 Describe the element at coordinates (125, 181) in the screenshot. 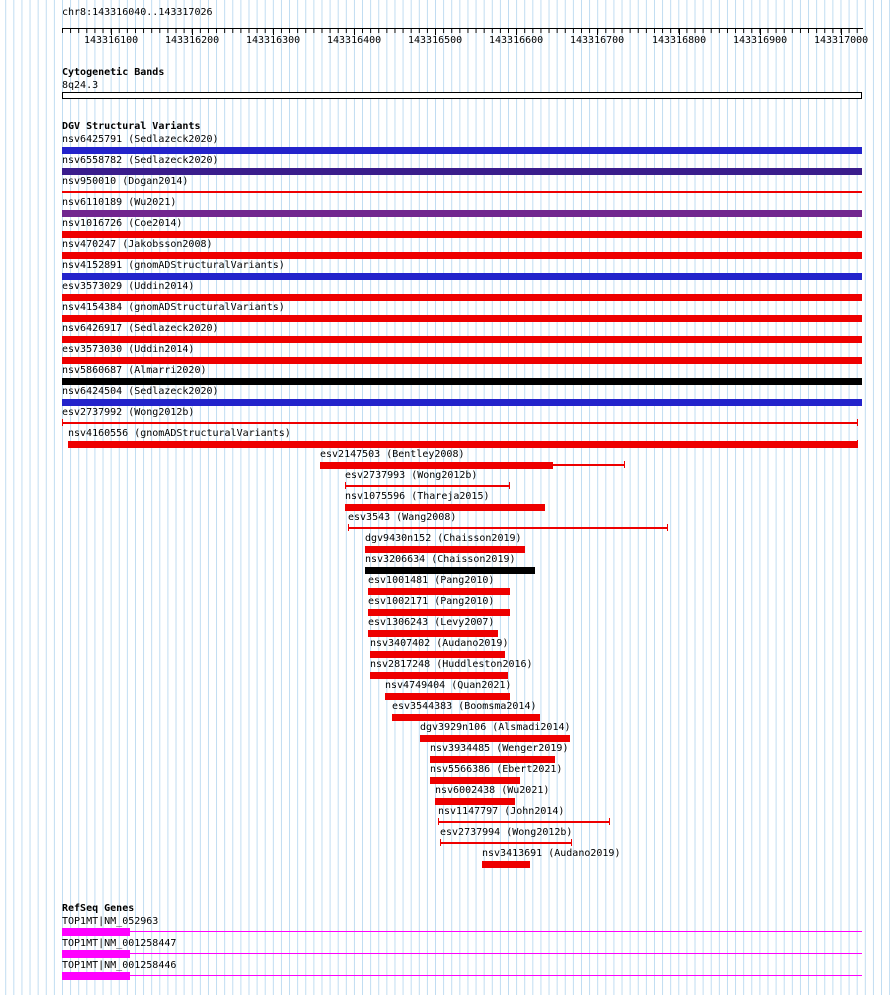

I see `variant-label: nsv950010 (Dogan2014)` at that location.